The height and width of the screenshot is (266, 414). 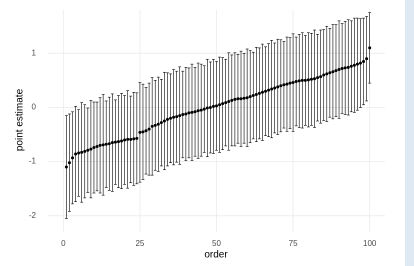 What do you see at coordinates (20, 119) in the screenshot?
I see `y-axis-title: point estimate` at bounding box center [20, 119].